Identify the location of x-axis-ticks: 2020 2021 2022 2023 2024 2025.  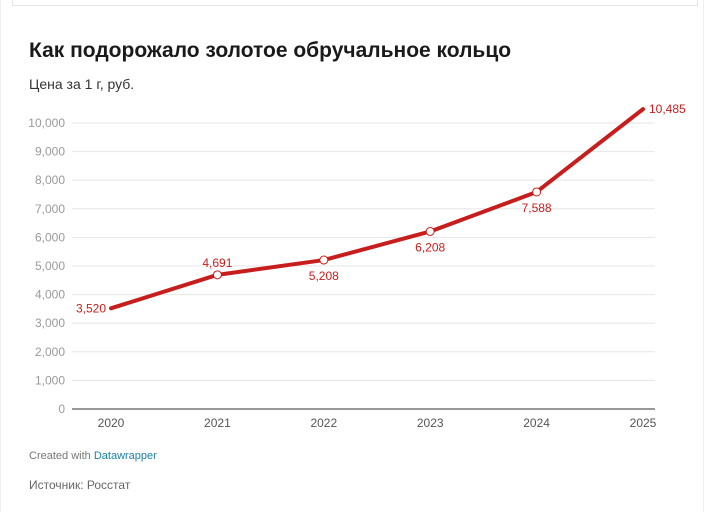
(377, 423).